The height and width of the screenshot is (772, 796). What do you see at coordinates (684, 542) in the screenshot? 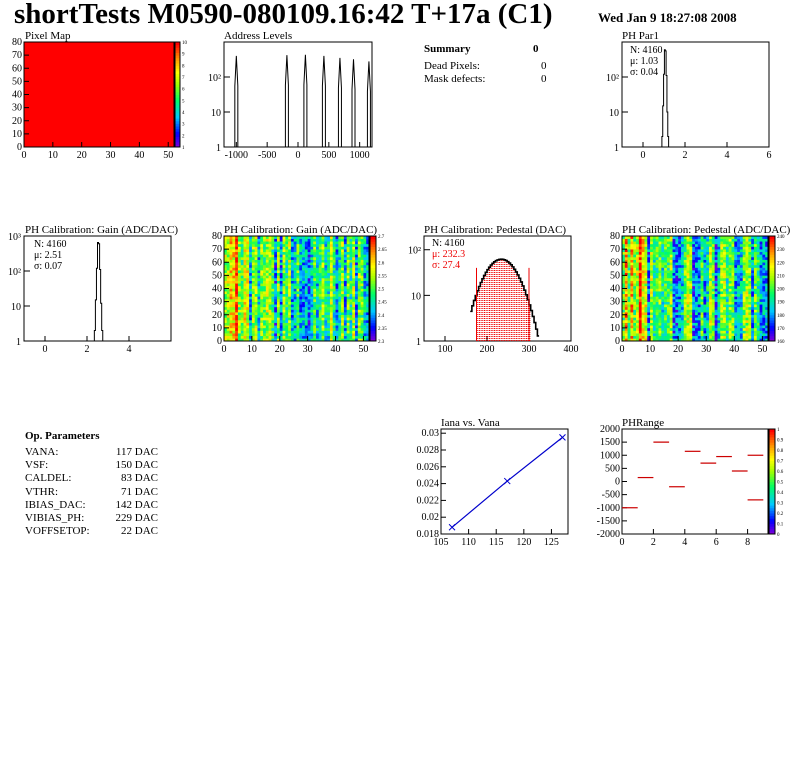
I see `x-tick-label: 4` at bounding box center [684, 542].